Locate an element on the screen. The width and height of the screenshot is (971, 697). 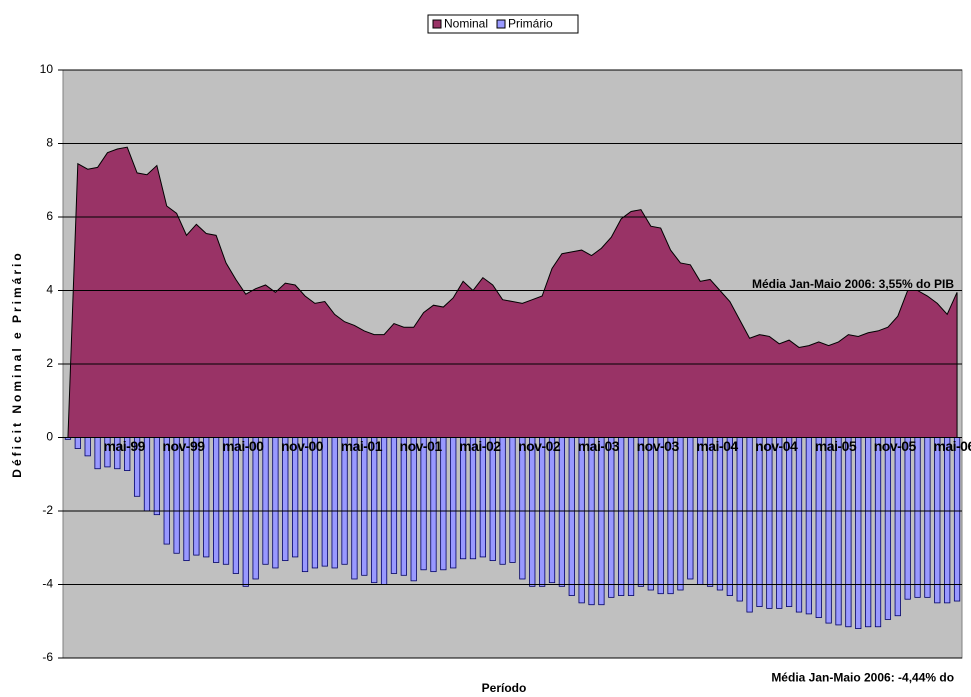
x-tick-label: nov-04 is located at coordinates (776, 446).